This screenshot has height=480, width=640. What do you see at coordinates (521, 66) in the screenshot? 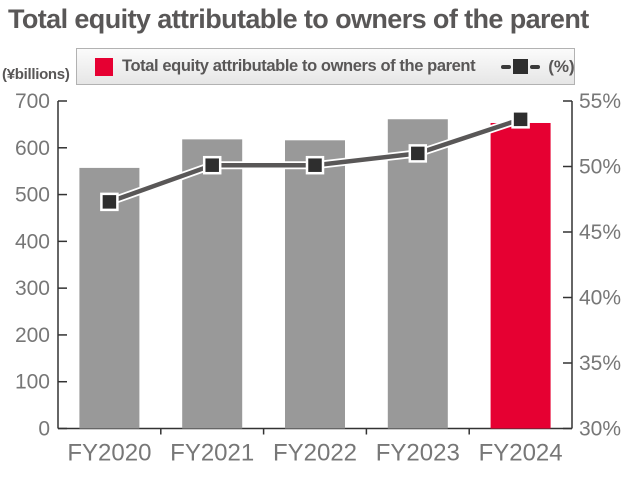
I see `legend-line-marker-icon` at bounding box center [521, 66].